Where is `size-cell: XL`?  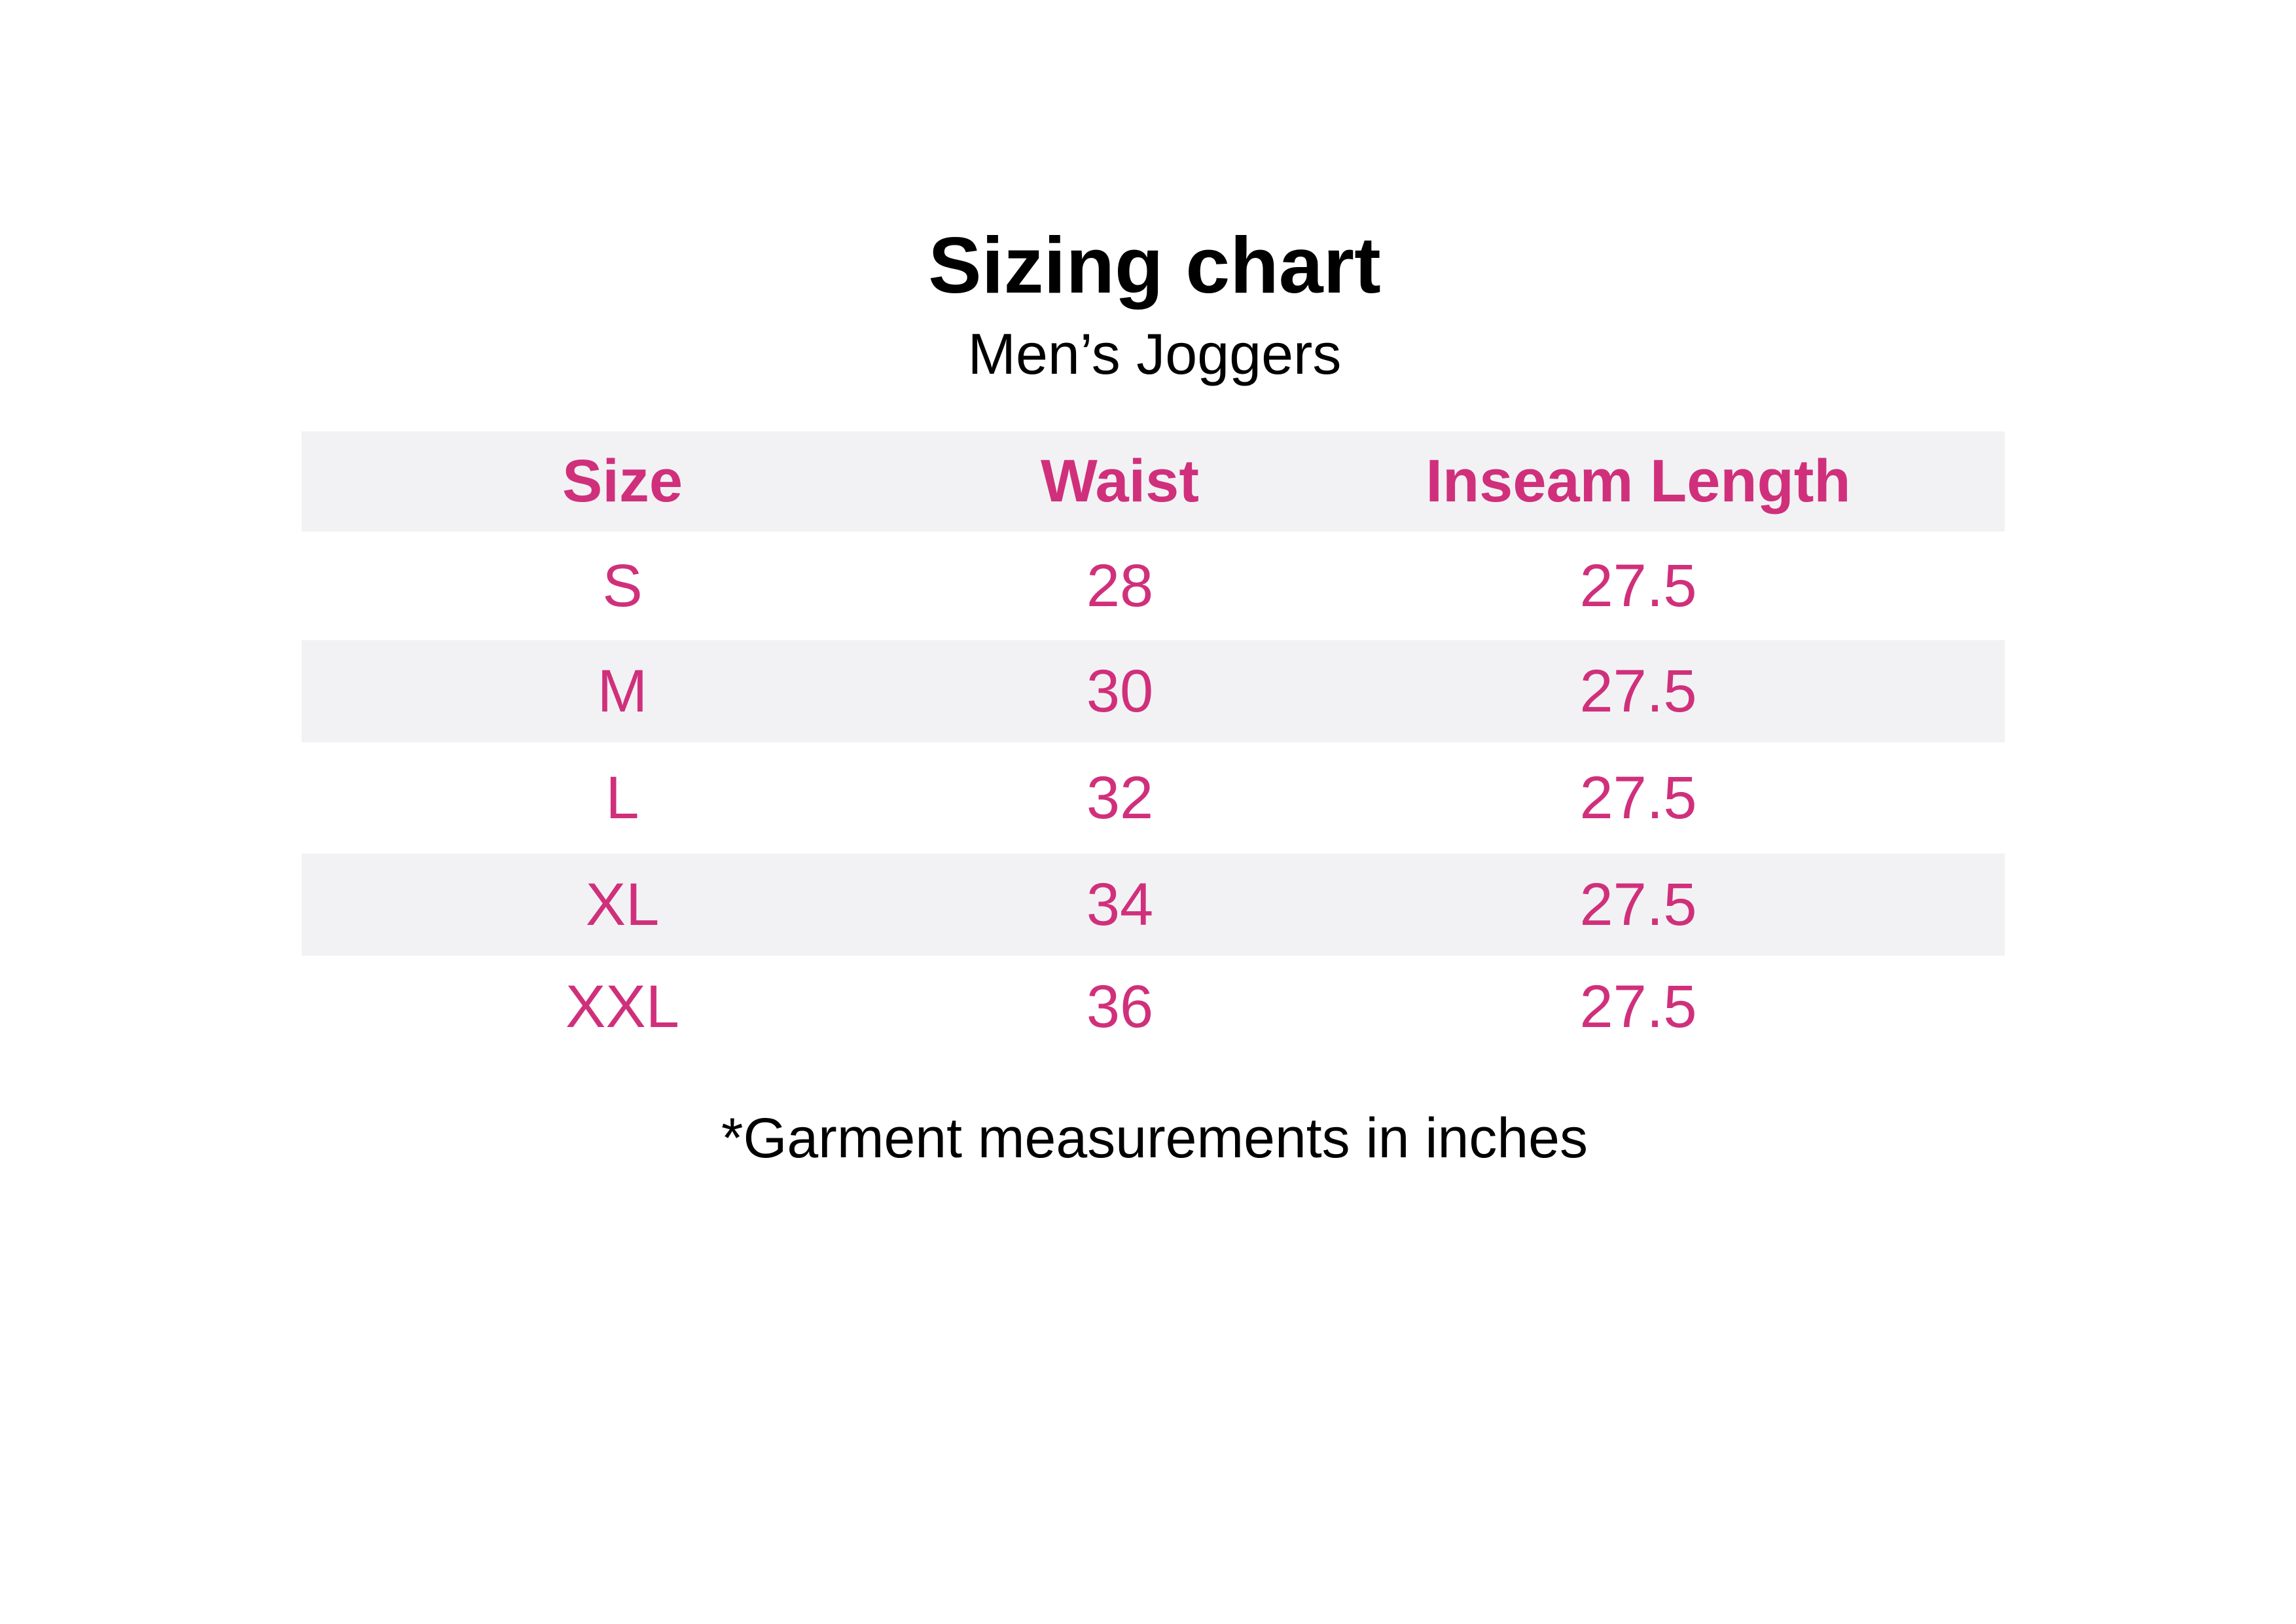
size-cell: XL is located at coordinates (622, 904).